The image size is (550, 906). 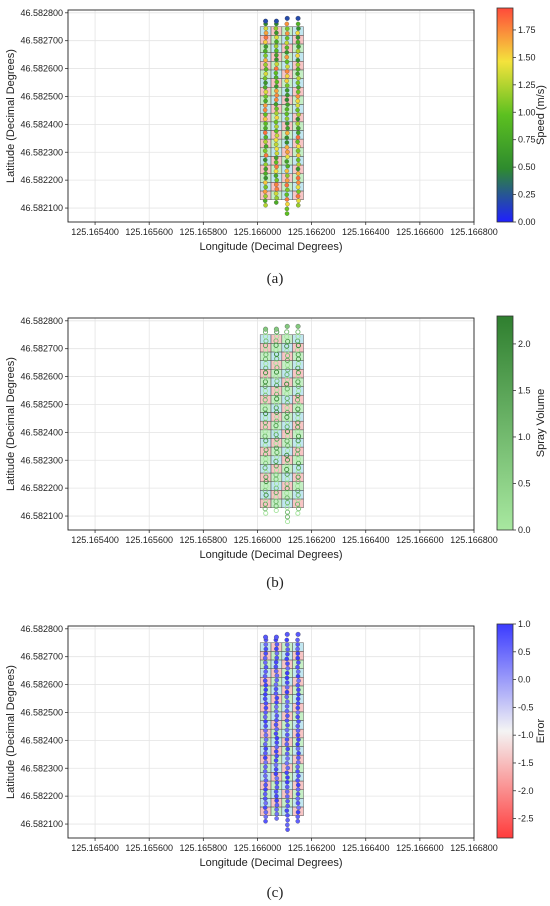 What do you see at coordinates (527, 112) in the screenshot?
I see `colorbar-tick-label: 1.00` at bounding box center [527, 112].